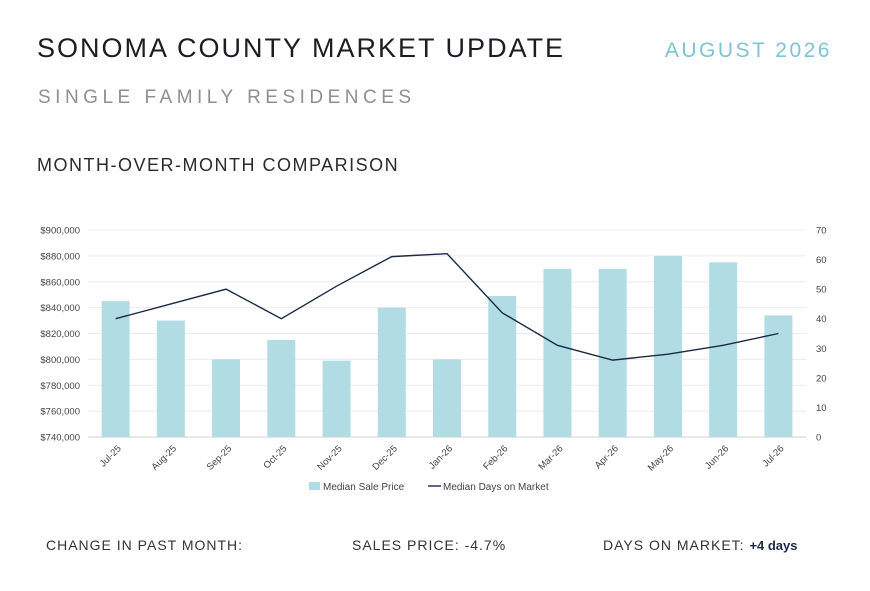 The height and width of the screenshot is (591, 870). I want to click on x-tick-label: Jul-26, so click(773, 456).